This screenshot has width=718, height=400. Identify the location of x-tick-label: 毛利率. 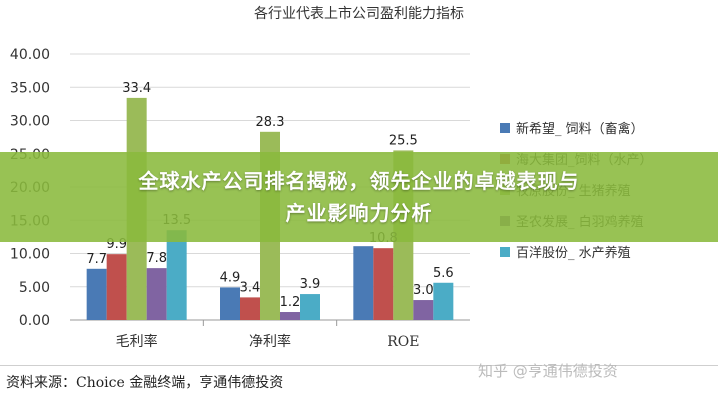
(137, 341).